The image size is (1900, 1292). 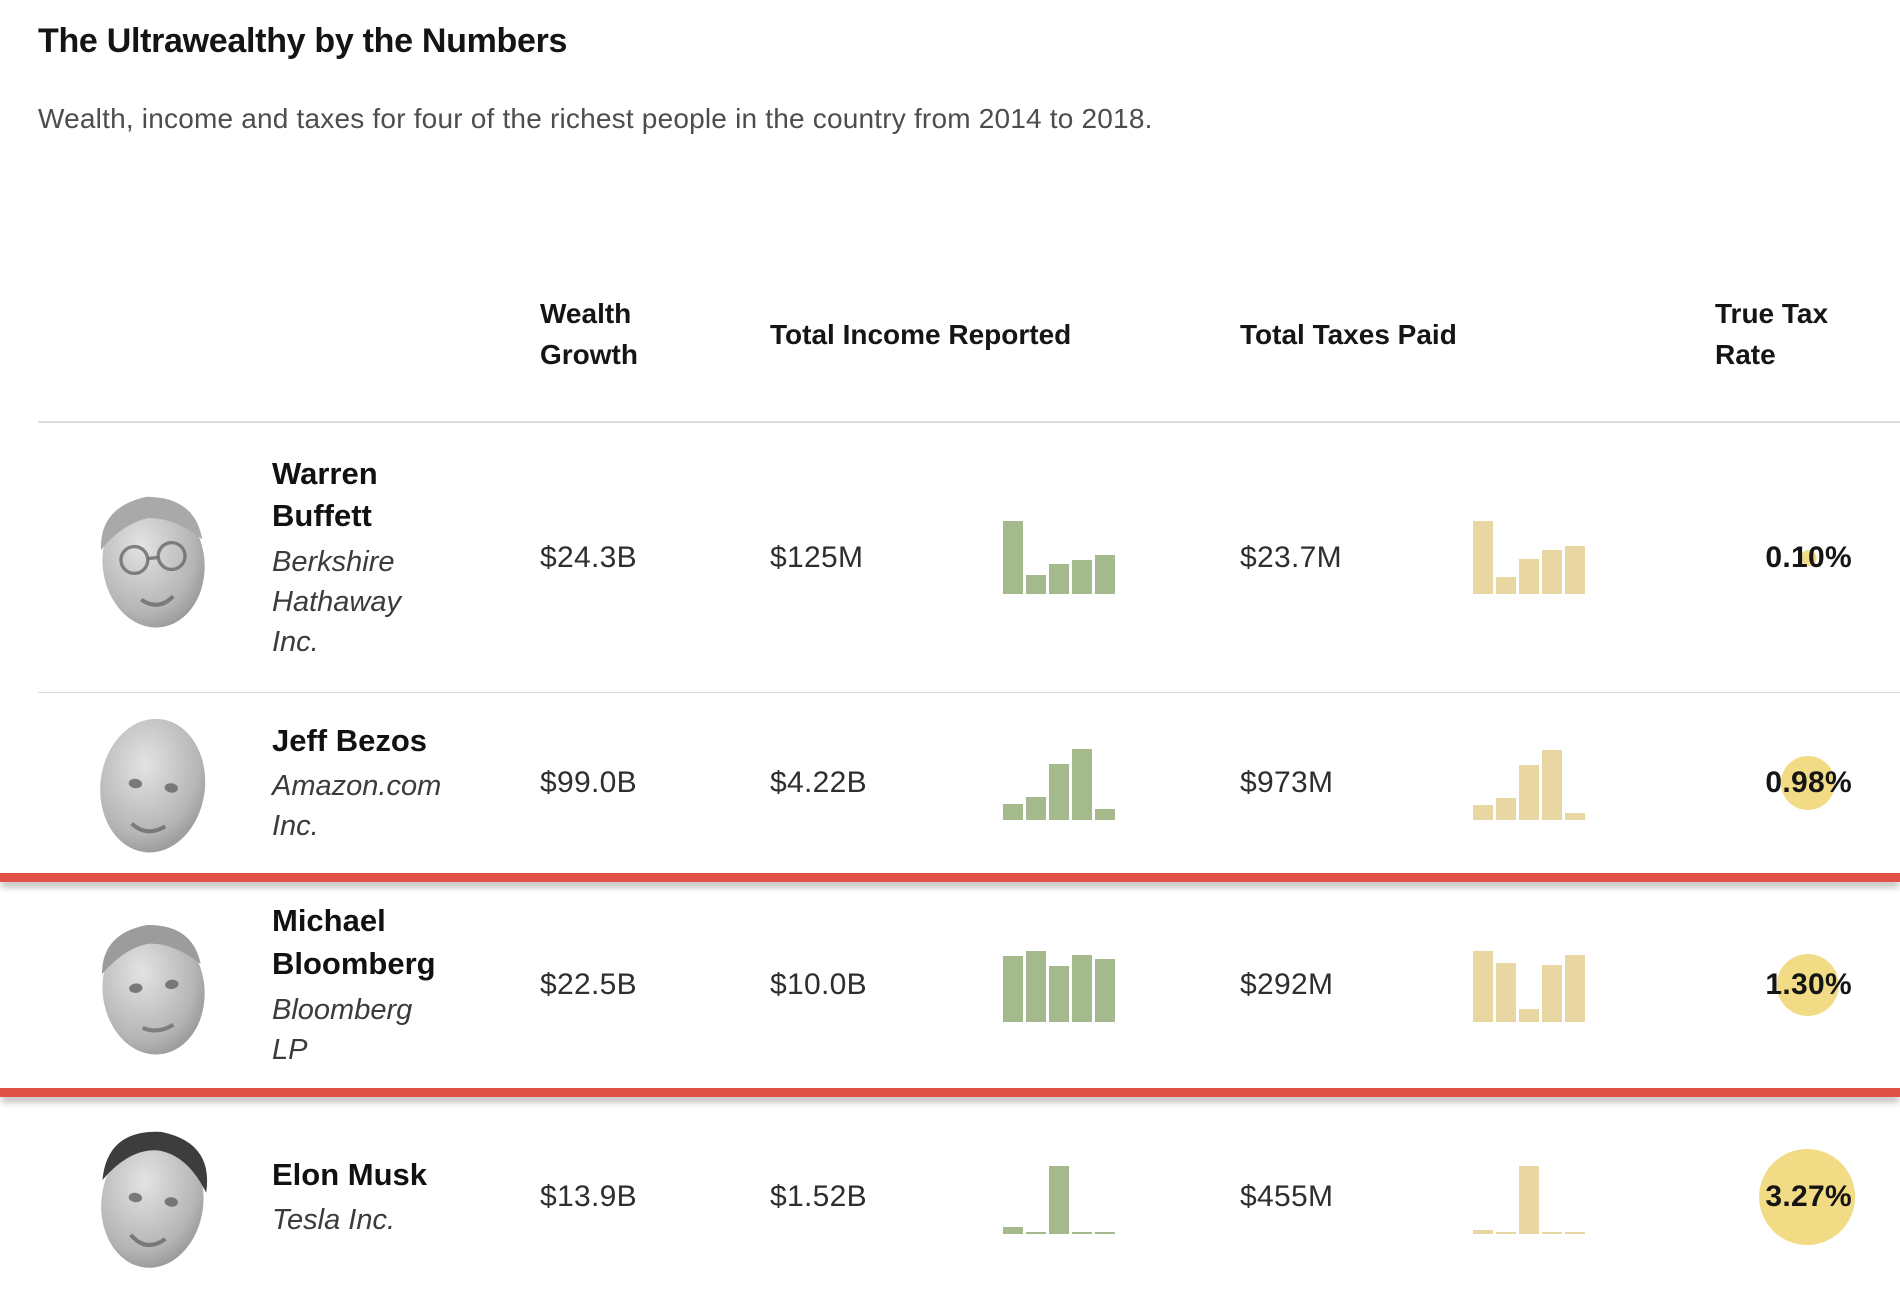 I want to click on true-tax-rate-value: 1.30%, so click(x=1808, y=984).